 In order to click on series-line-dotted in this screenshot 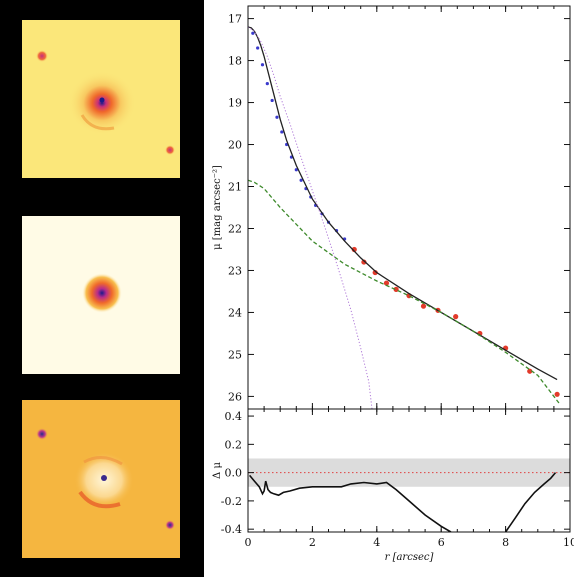, I will do `click(310, 217)`.